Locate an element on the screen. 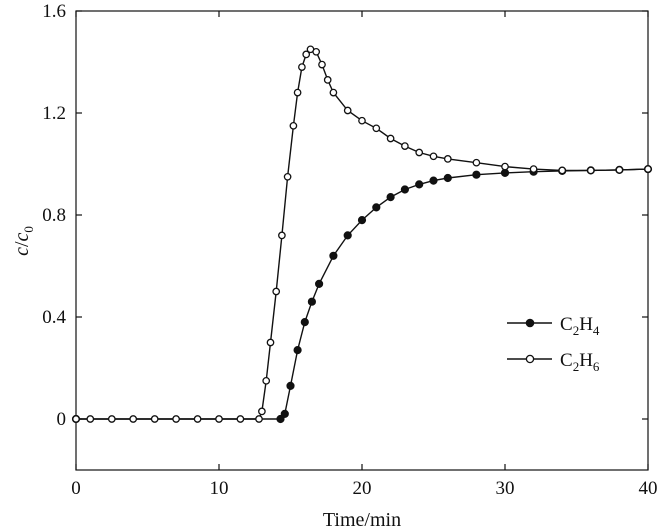  y-tick-label: 1.2 is located at coordinates (54, 113).